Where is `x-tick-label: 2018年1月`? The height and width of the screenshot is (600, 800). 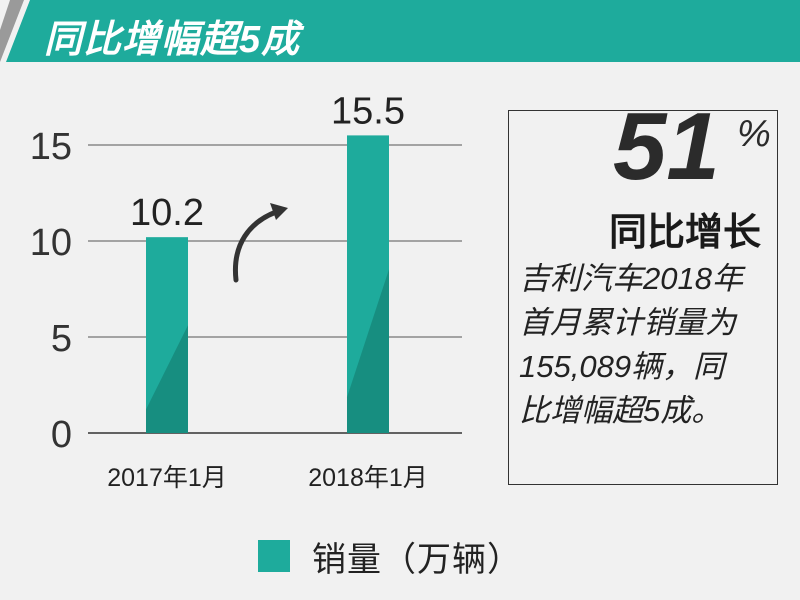
x-tick-label: 2018年1月 is located at coordinates (368, 478).